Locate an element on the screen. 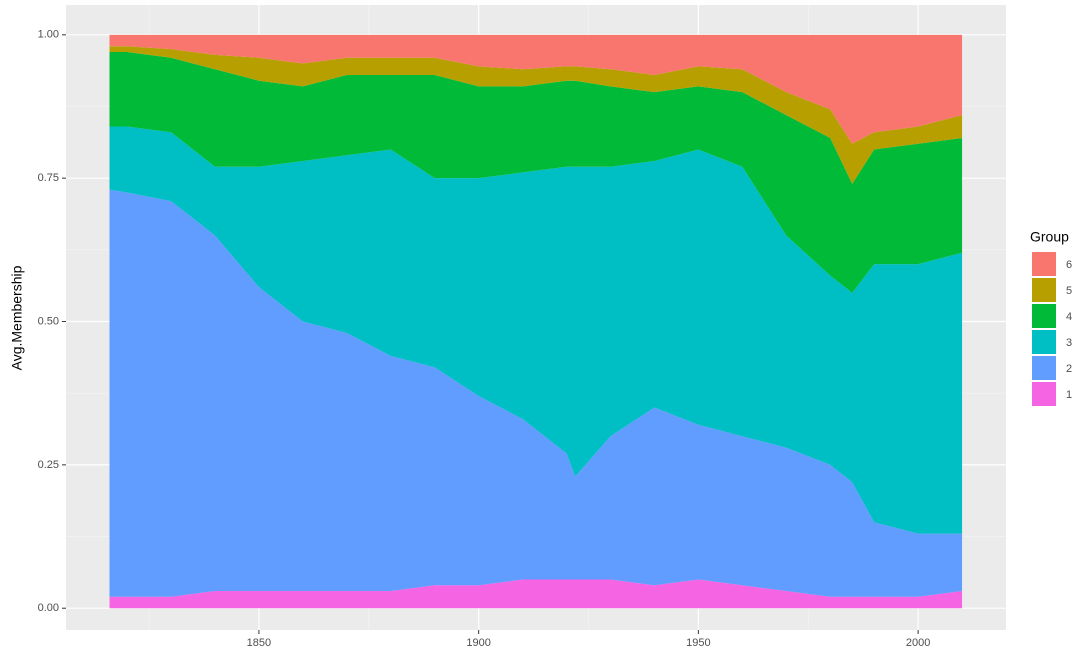  legend-label: 6 is located at coordinates (1069, 265).